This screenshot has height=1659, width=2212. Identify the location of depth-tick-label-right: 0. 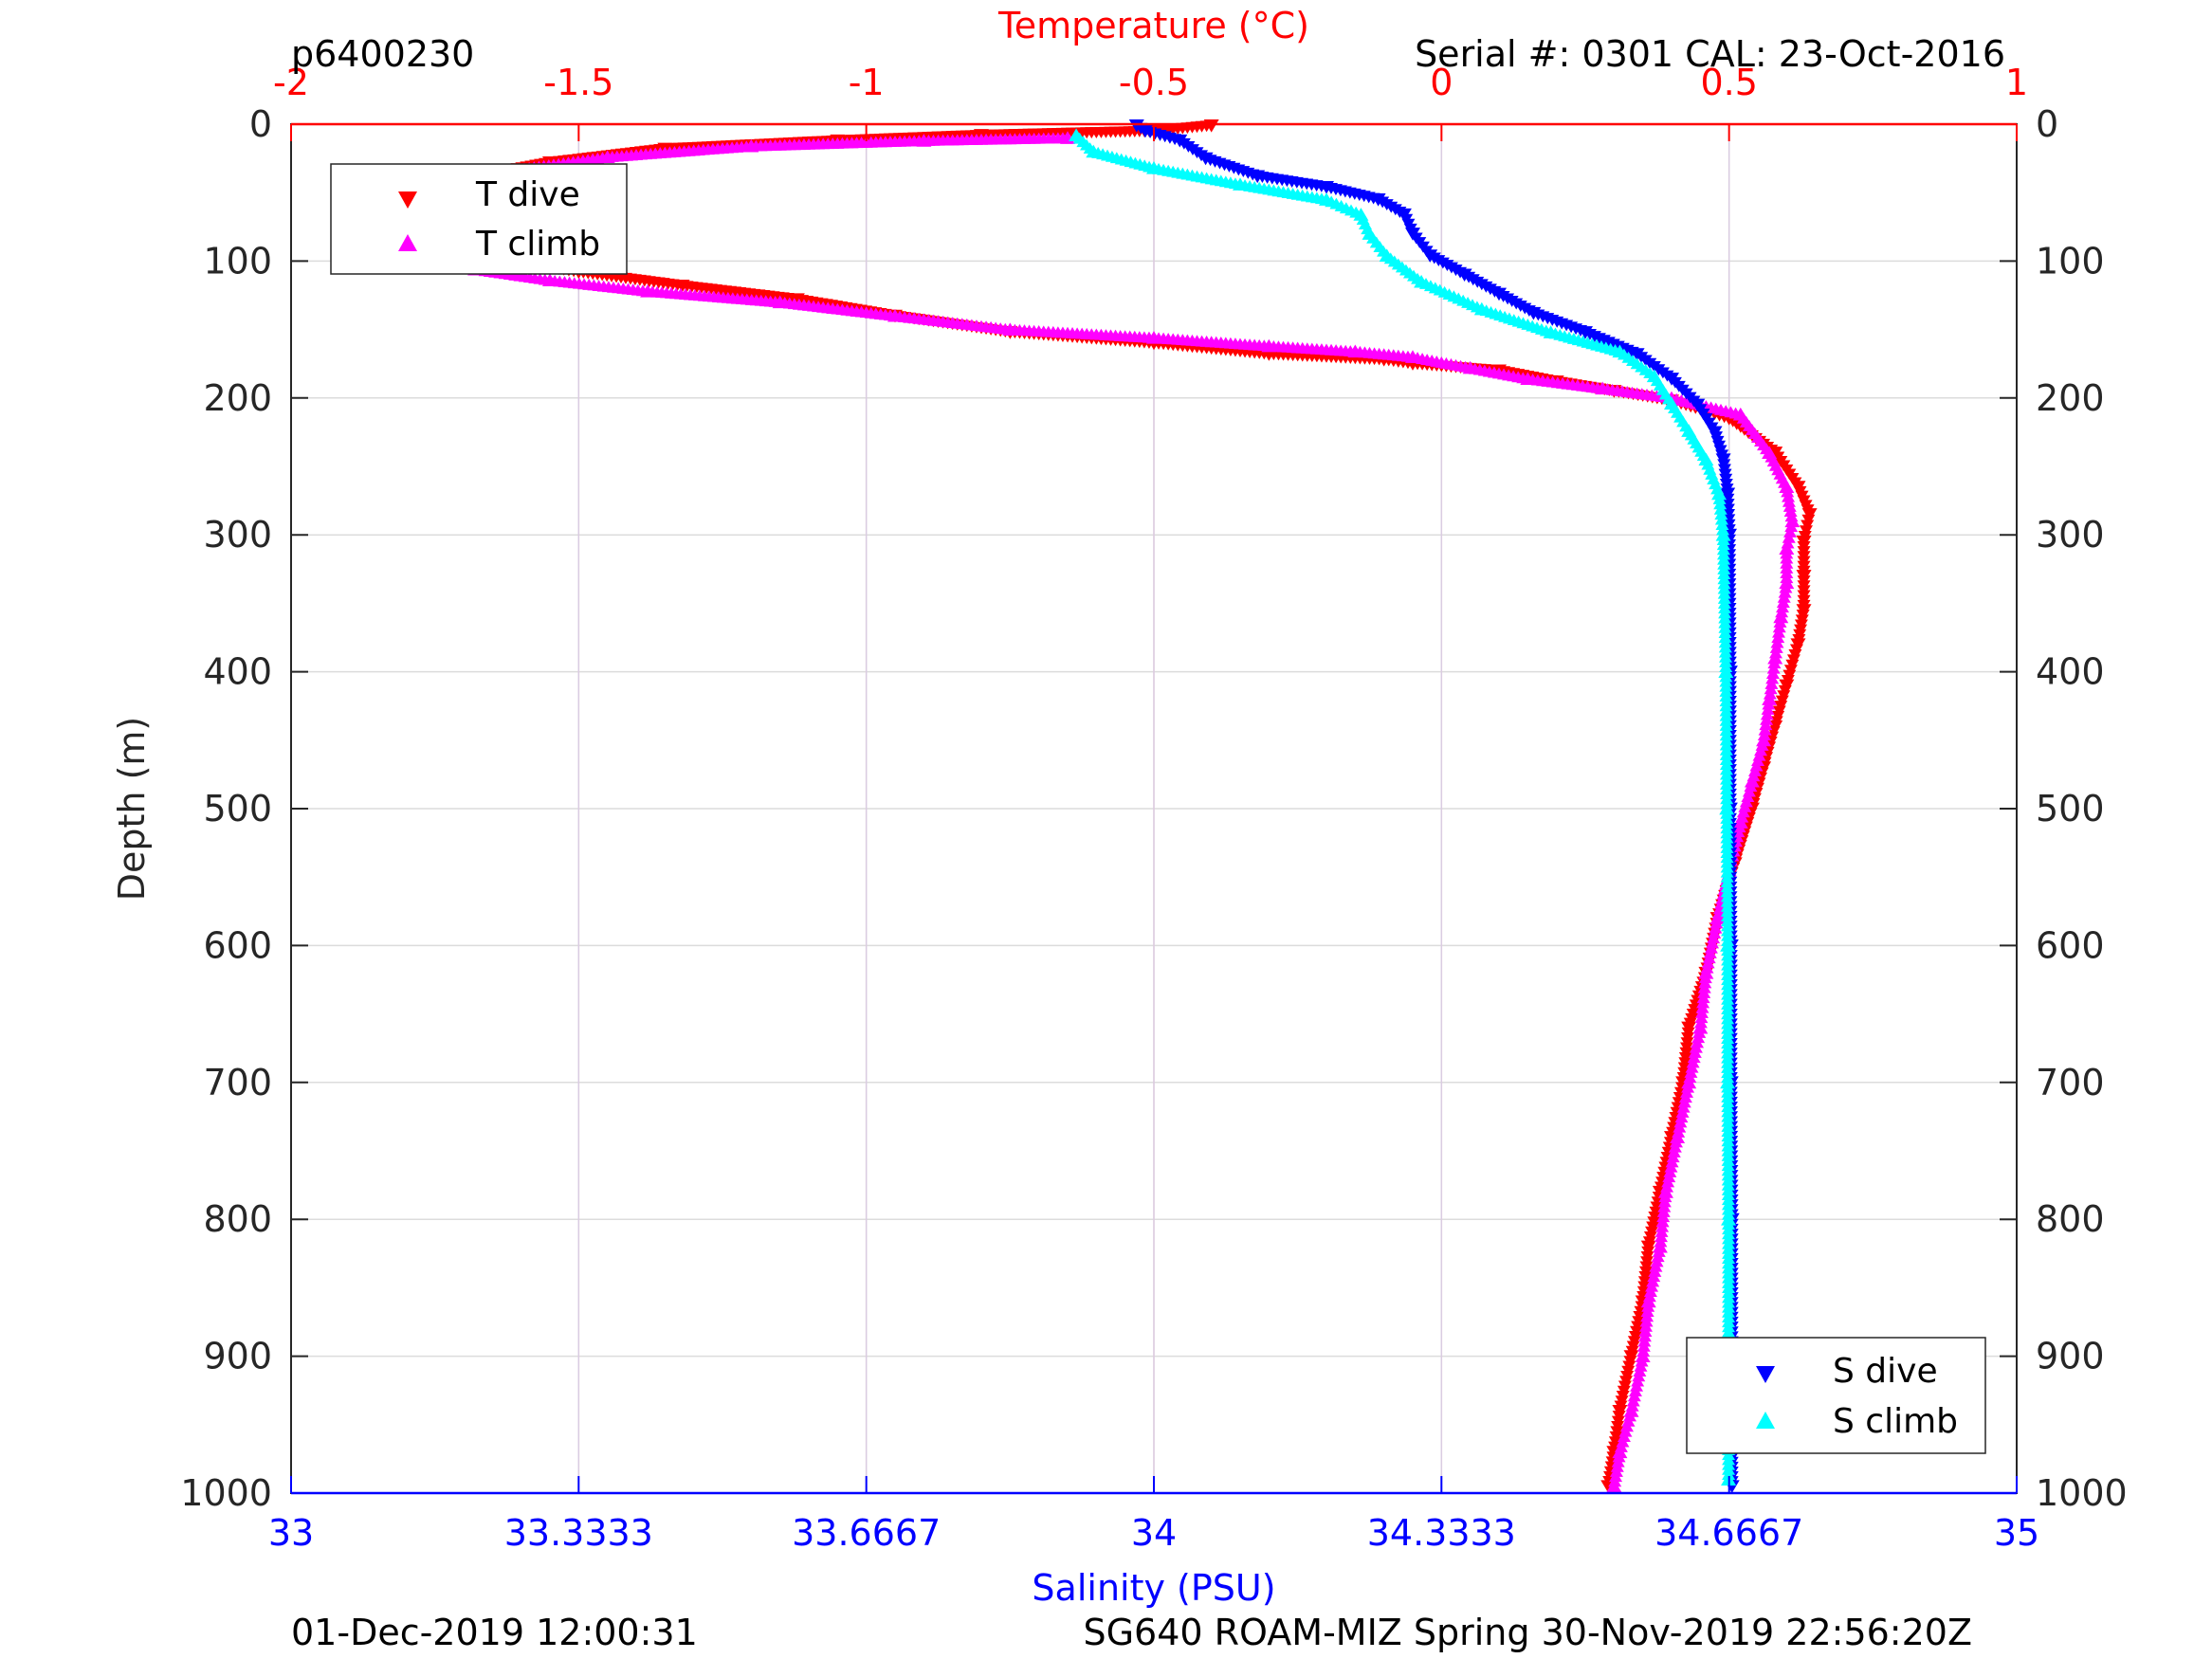
(2047, 124).